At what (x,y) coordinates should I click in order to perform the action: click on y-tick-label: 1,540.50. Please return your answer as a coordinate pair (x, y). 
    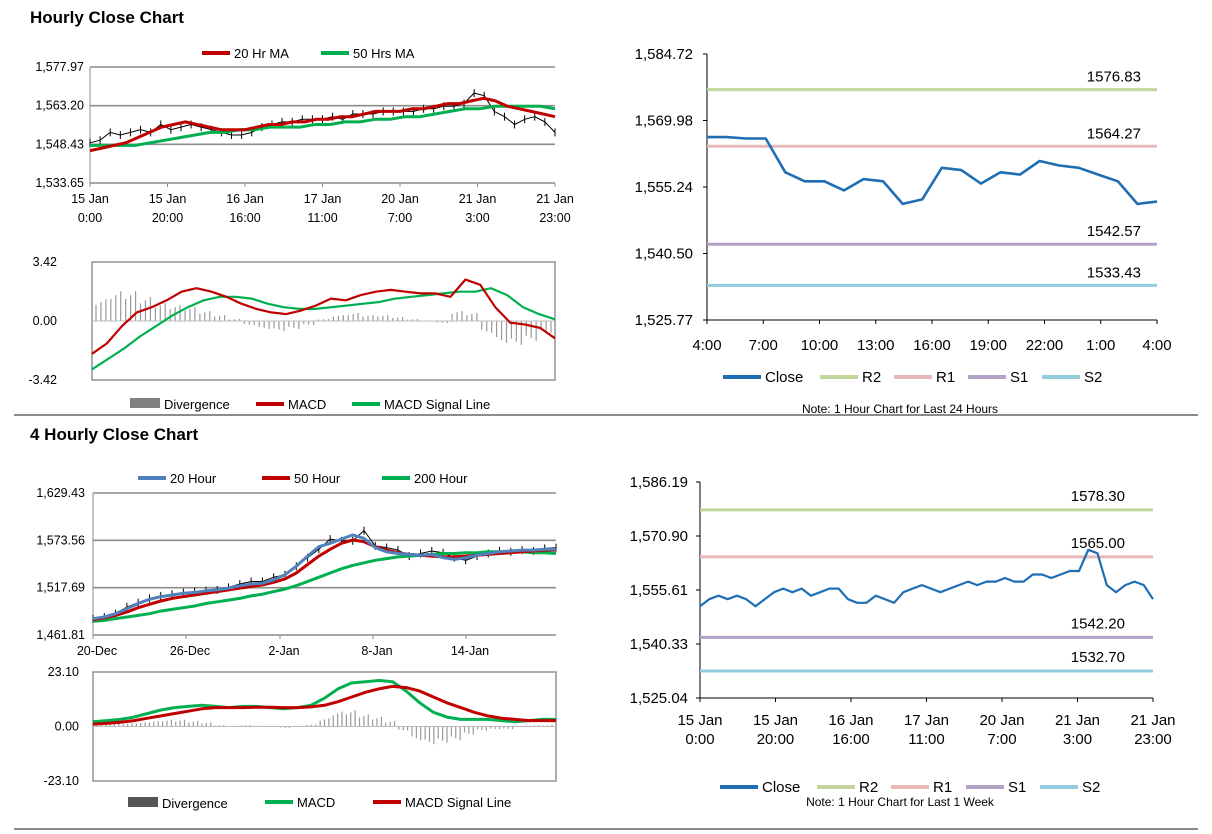
    Looking at the image, I should click on (664, 254).